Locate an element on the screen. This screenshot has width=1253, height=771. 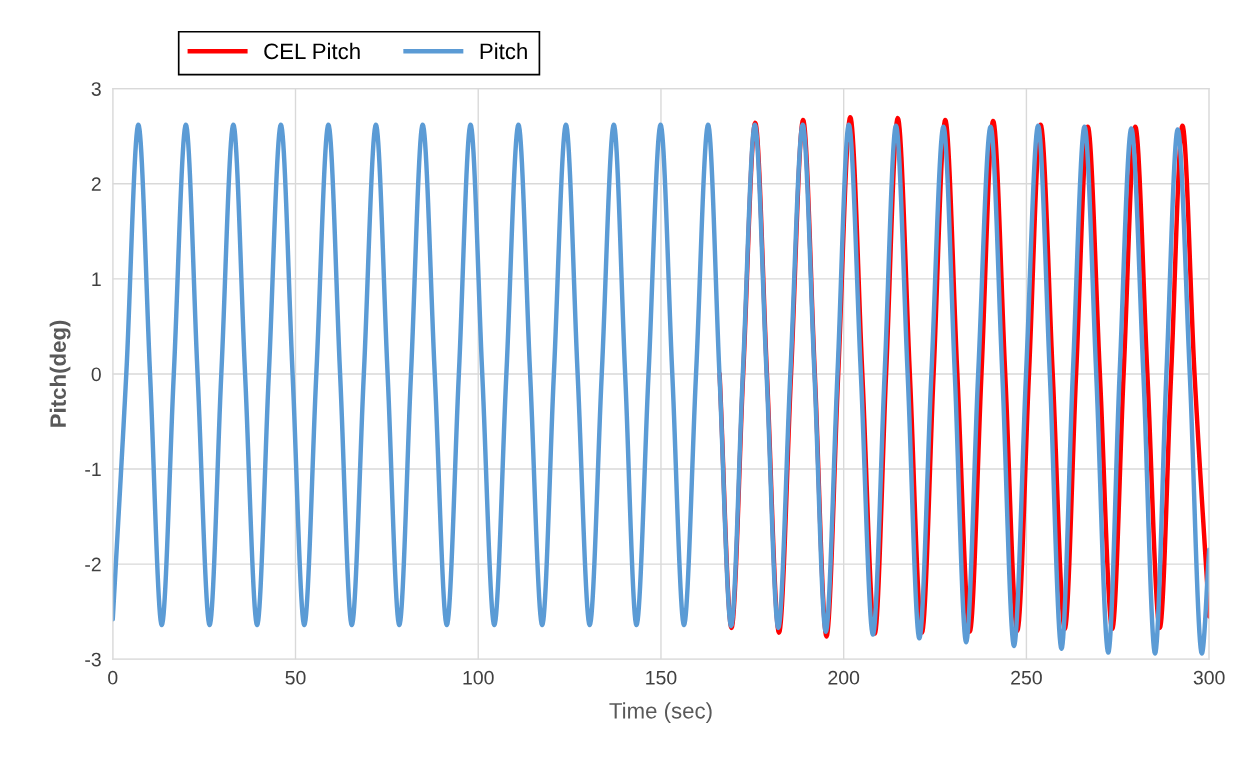
x-axis-title: Time (sec) is located at coordinates (660, 713).